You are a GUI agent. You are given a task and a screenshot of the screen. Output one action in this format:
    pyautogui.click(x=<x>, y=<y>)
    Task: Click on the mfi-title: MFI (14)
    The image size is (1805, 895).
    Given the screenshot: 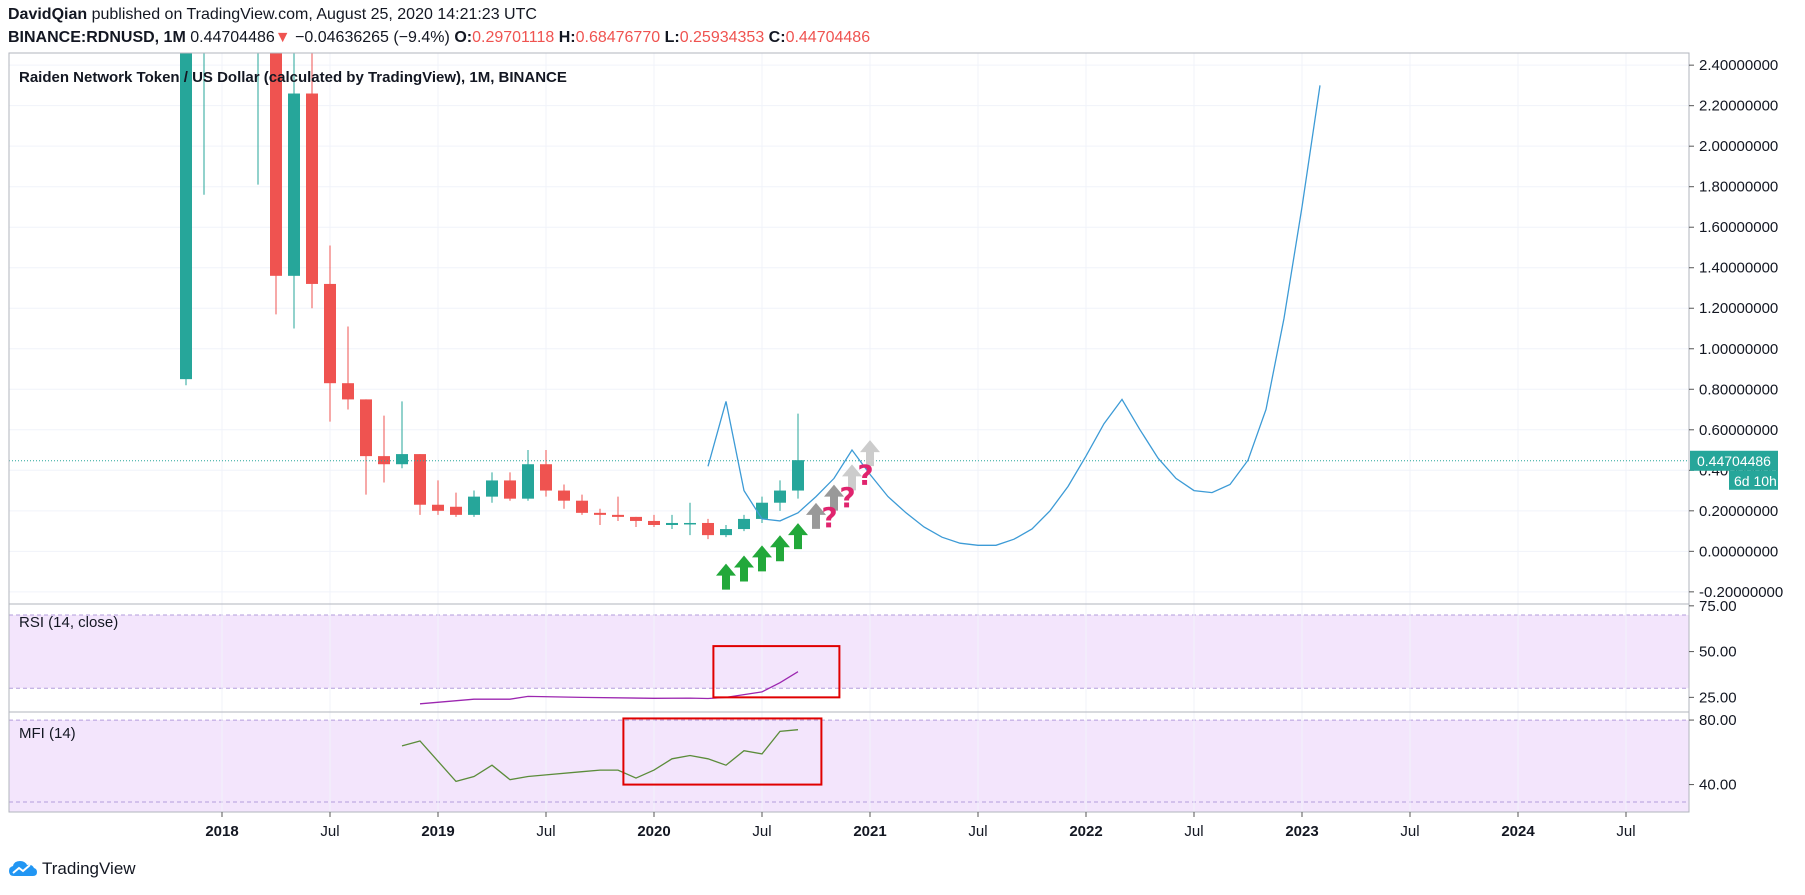 What is the action you would take?
    pyautogui.click(x=47, y=733)
    